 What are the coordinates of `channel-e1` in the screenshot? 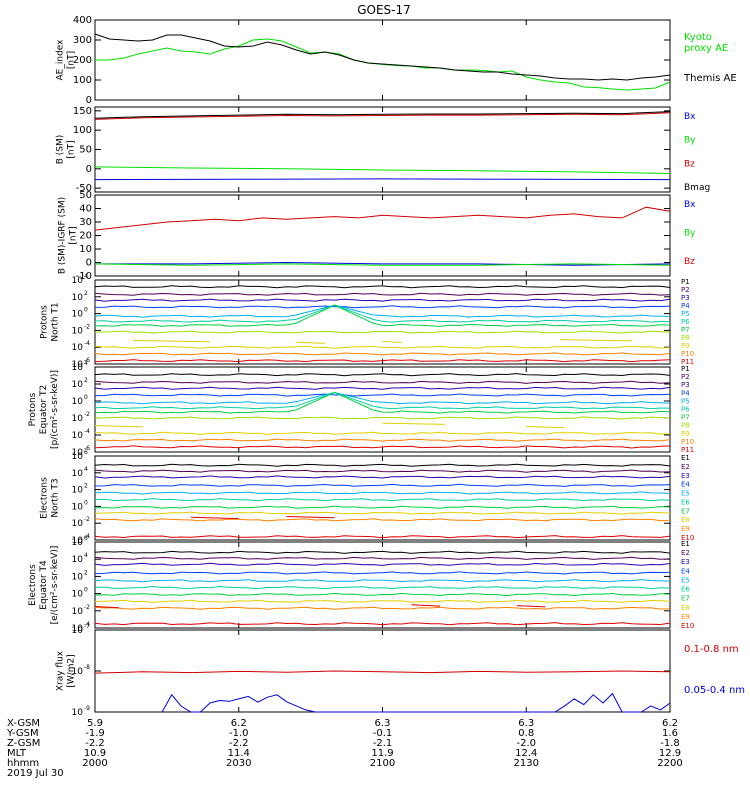 It's located at (382, 552).